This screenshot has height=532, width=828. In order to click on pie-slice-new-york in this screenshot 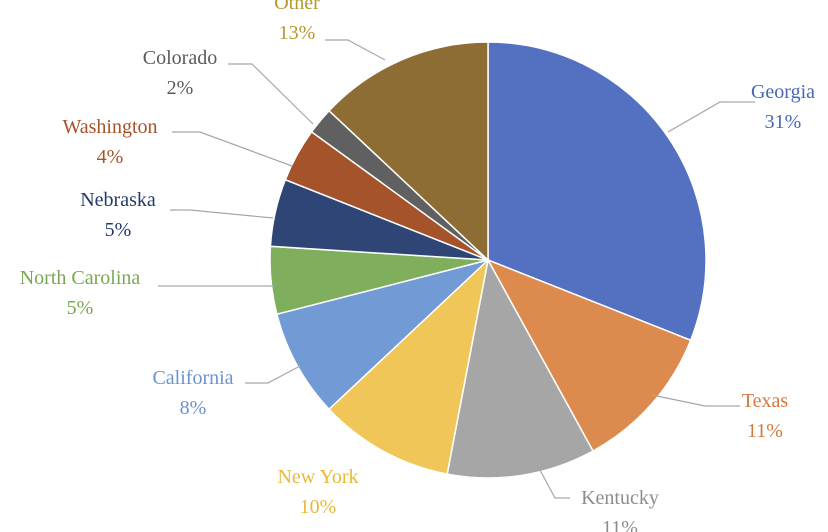, I will do `click(409, 366)`.